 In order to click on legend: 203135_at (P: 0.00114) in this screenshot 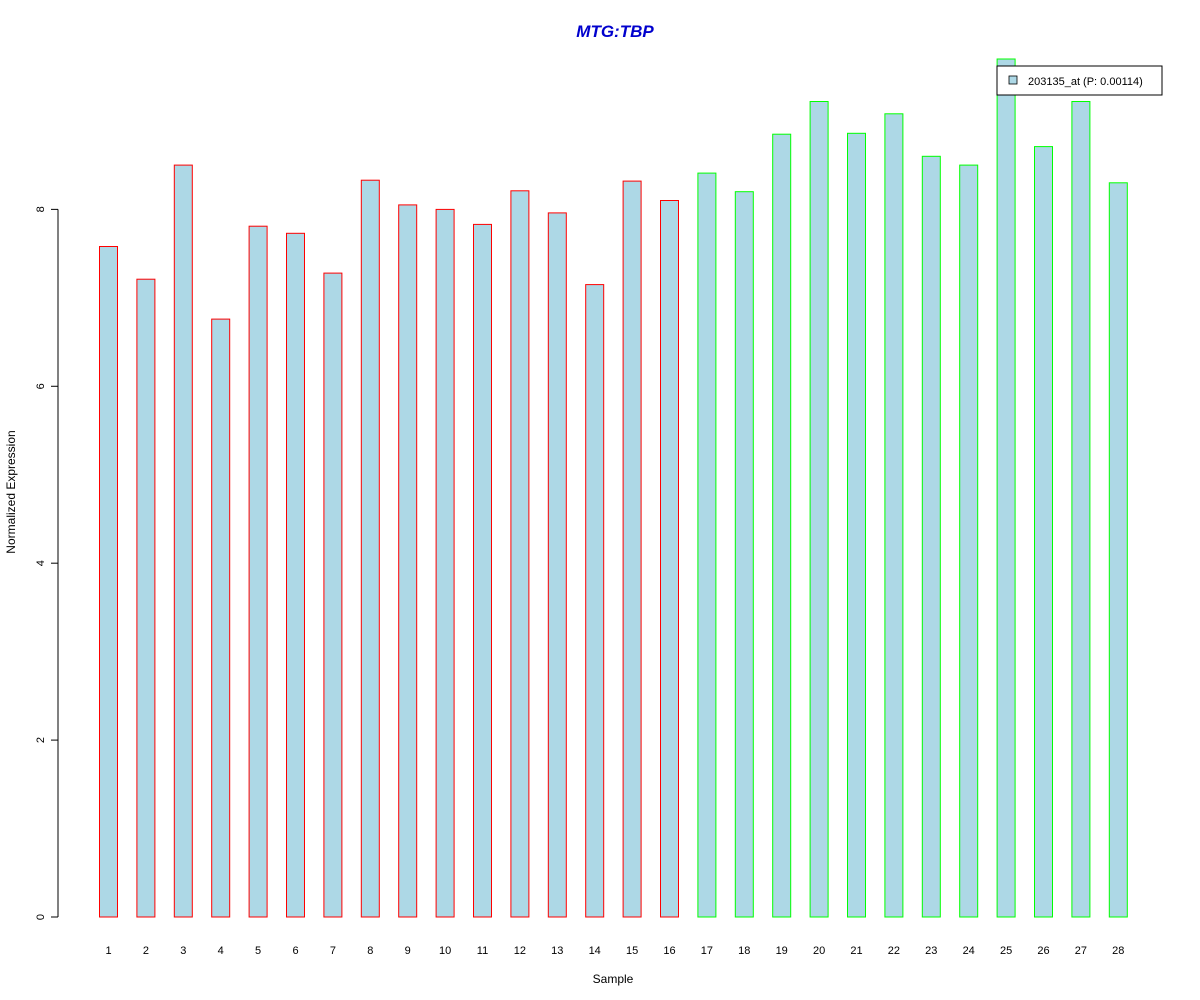, I will do `click(1079, 80)`.